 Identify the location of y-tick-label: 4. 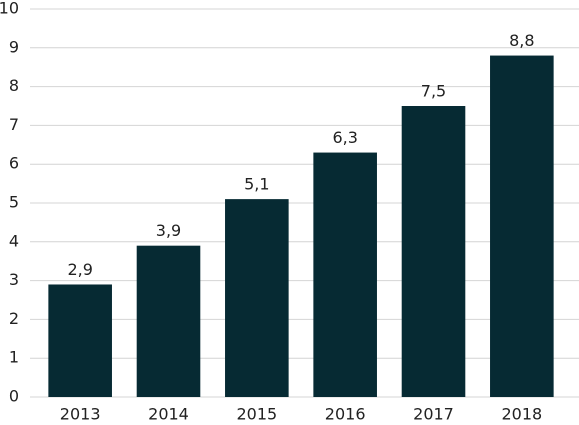
(14, 240).